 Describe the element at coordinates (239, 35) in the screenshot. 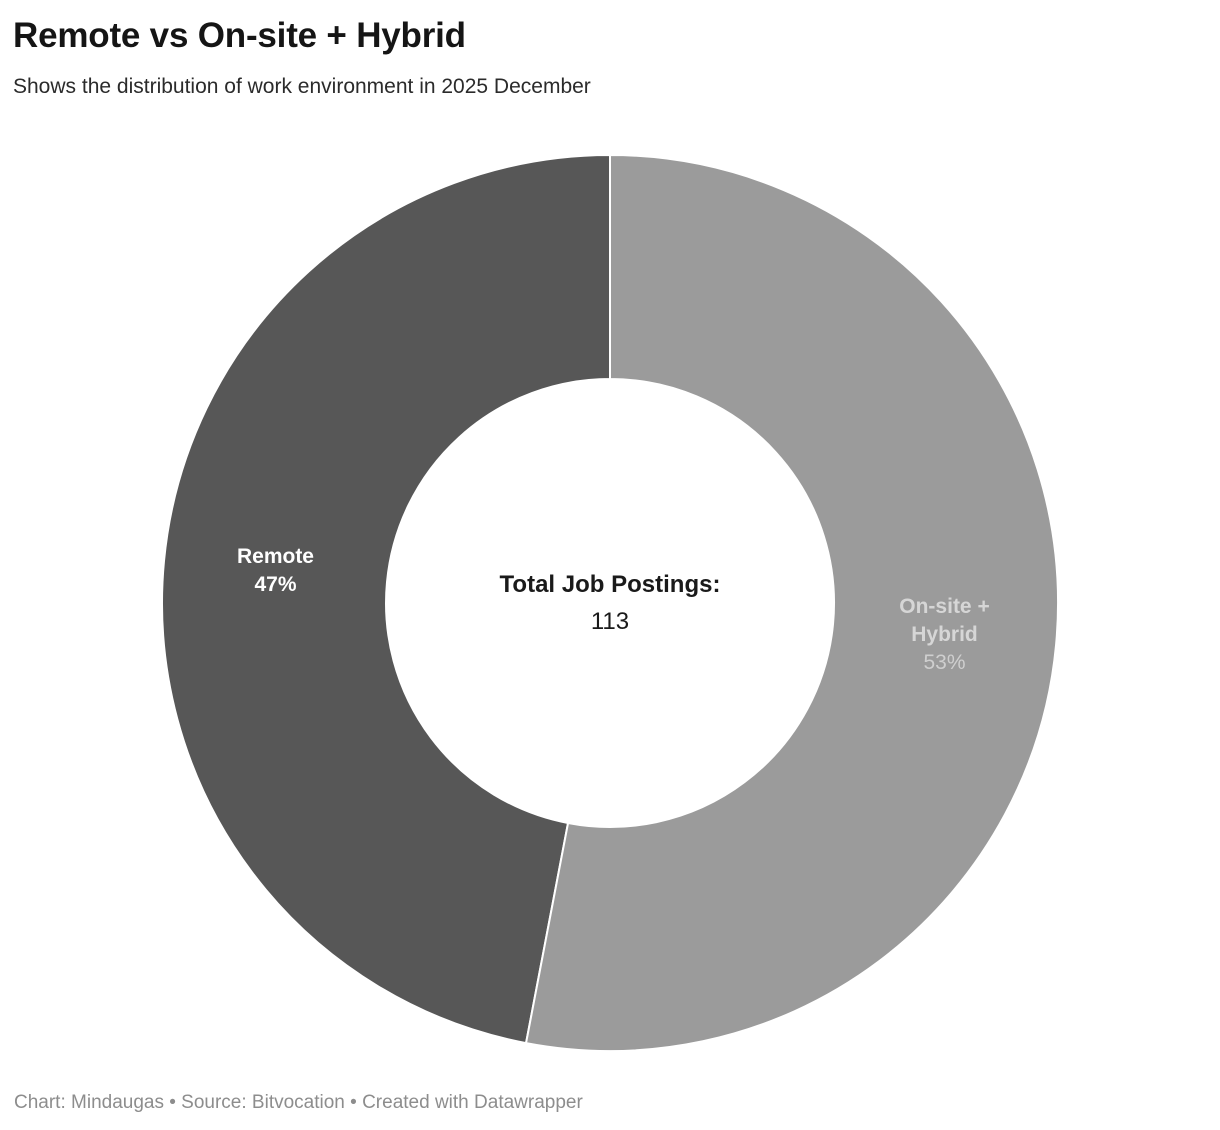

I see `chart-title: Remote vs On-site + Hybrid` at that location.